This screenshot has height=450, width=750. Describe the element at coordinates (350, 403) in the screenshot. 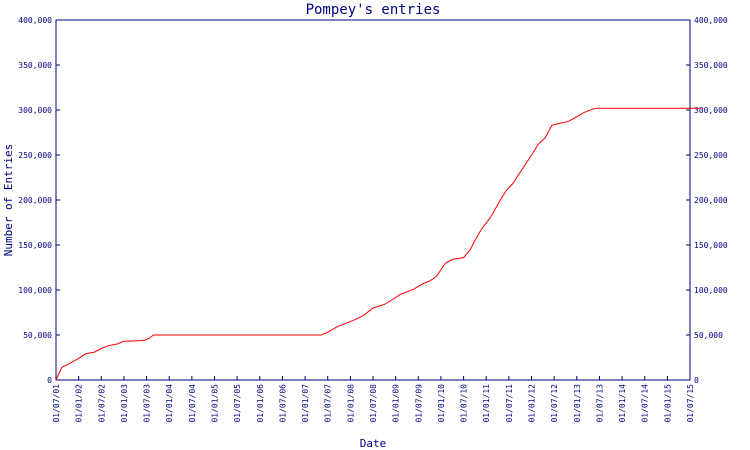

I see `x-tick-label: 01/01/08` at that location.